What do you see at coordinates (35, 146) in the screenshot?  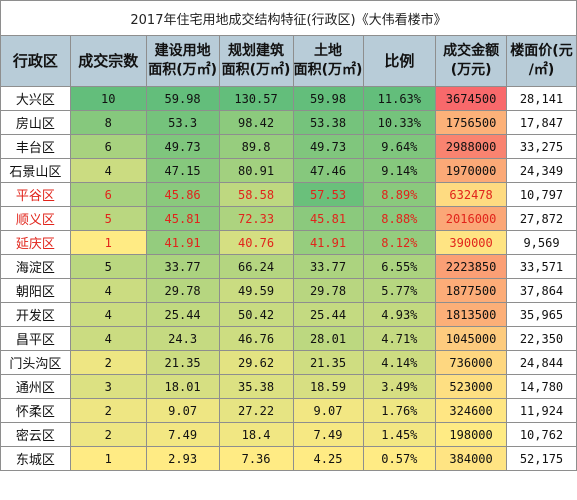 I see `cell-district: 丰台区` at bounding box center [35, 146].